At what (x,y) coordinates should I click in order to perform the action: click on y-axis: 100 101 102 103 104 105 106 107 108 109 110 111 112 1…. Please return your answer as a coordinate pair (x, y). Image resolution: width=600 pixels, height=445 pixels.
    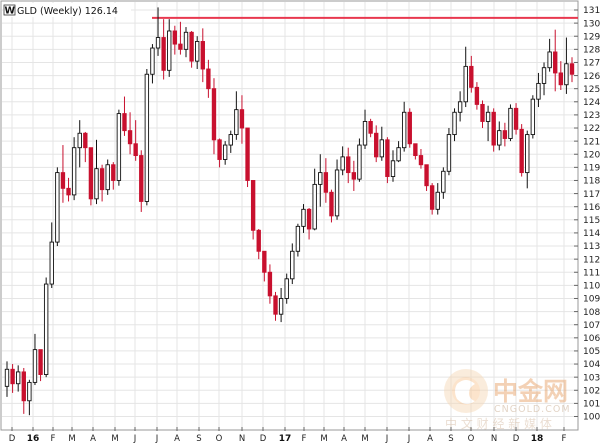
    Looking at the image, I should click on (587, 214).